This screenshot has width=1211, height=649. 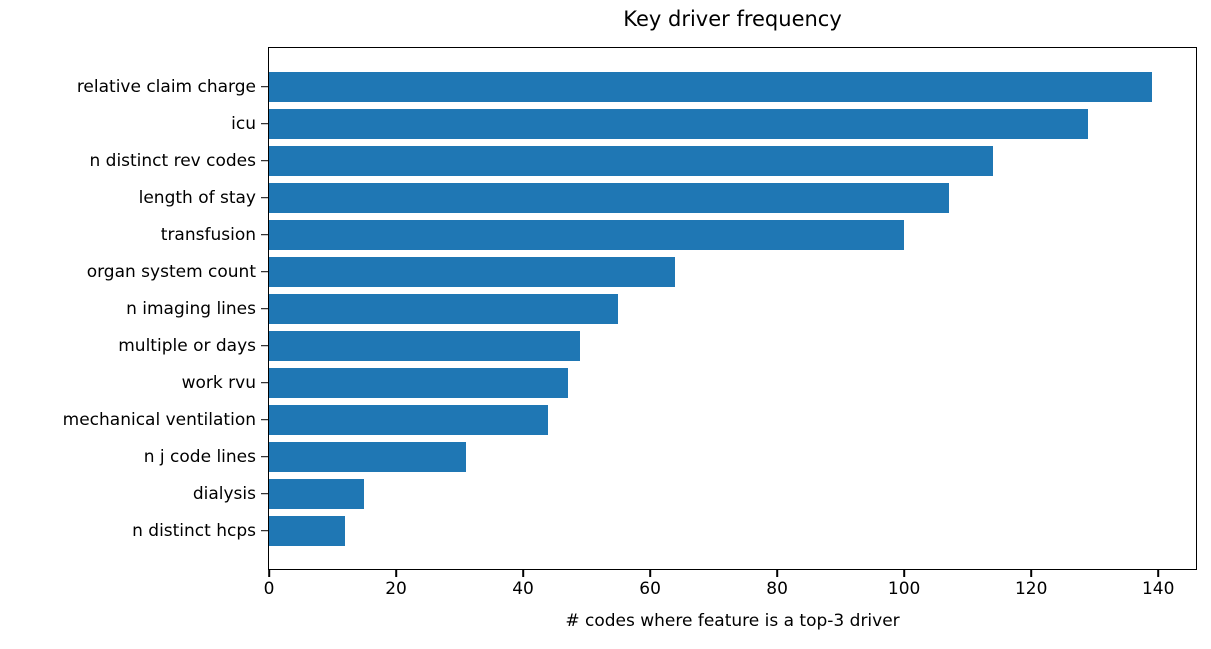 What do you see at coordinates (904, 589) in the screenshot?
I see `x-tick-label: 100` at bounding box center [904, 589].